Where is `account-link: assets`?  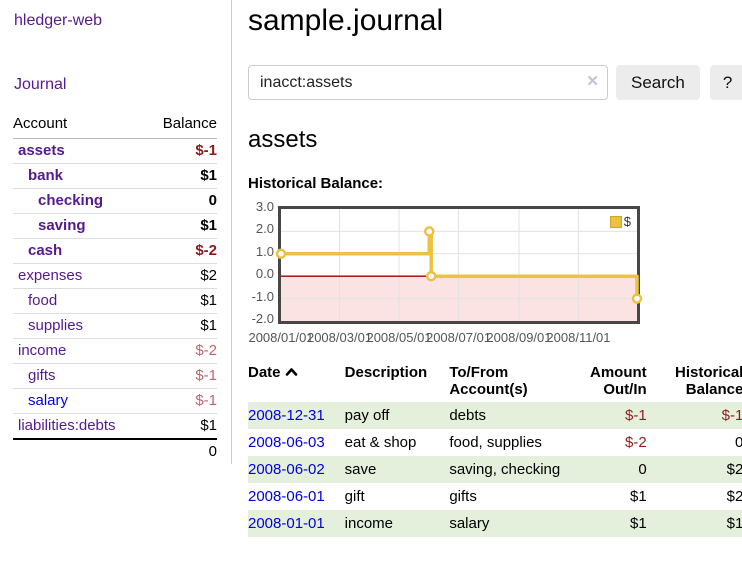
account-link: assets is located at coordinates (41, 150).